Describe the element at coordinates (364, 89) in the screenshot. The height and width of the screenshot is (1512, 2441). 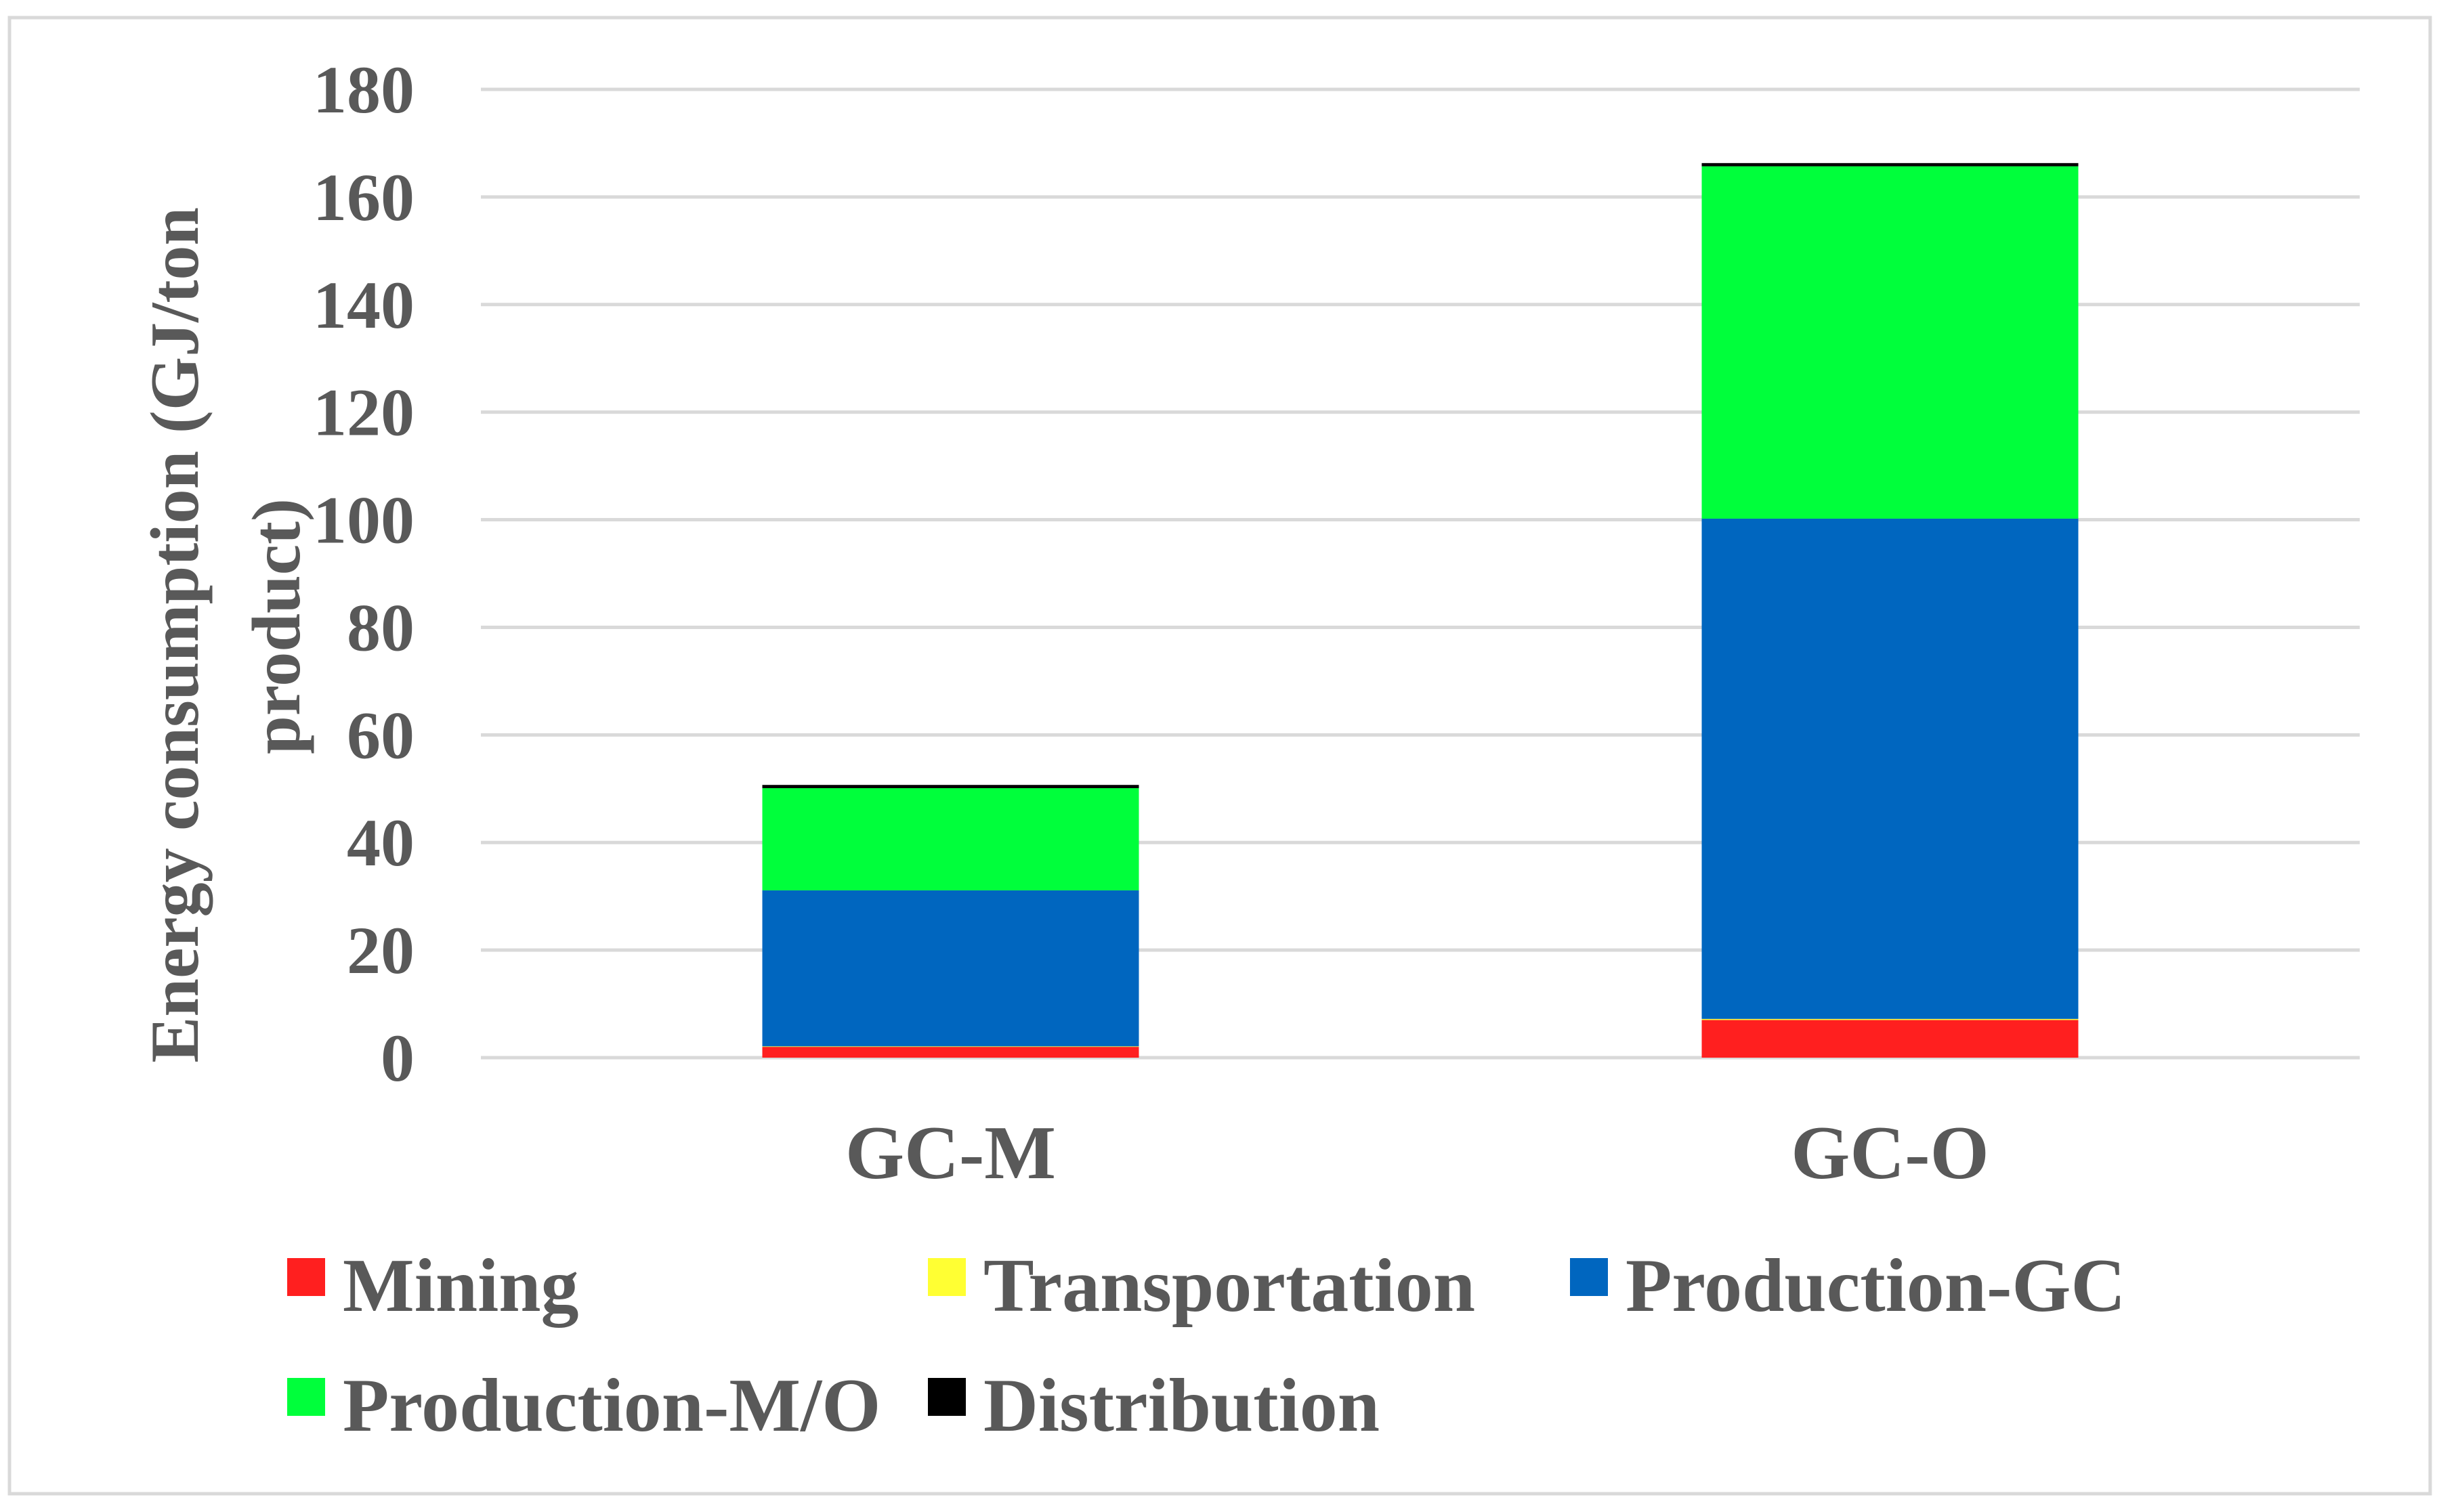
I see `y-tick-label-180: 180` at that location.